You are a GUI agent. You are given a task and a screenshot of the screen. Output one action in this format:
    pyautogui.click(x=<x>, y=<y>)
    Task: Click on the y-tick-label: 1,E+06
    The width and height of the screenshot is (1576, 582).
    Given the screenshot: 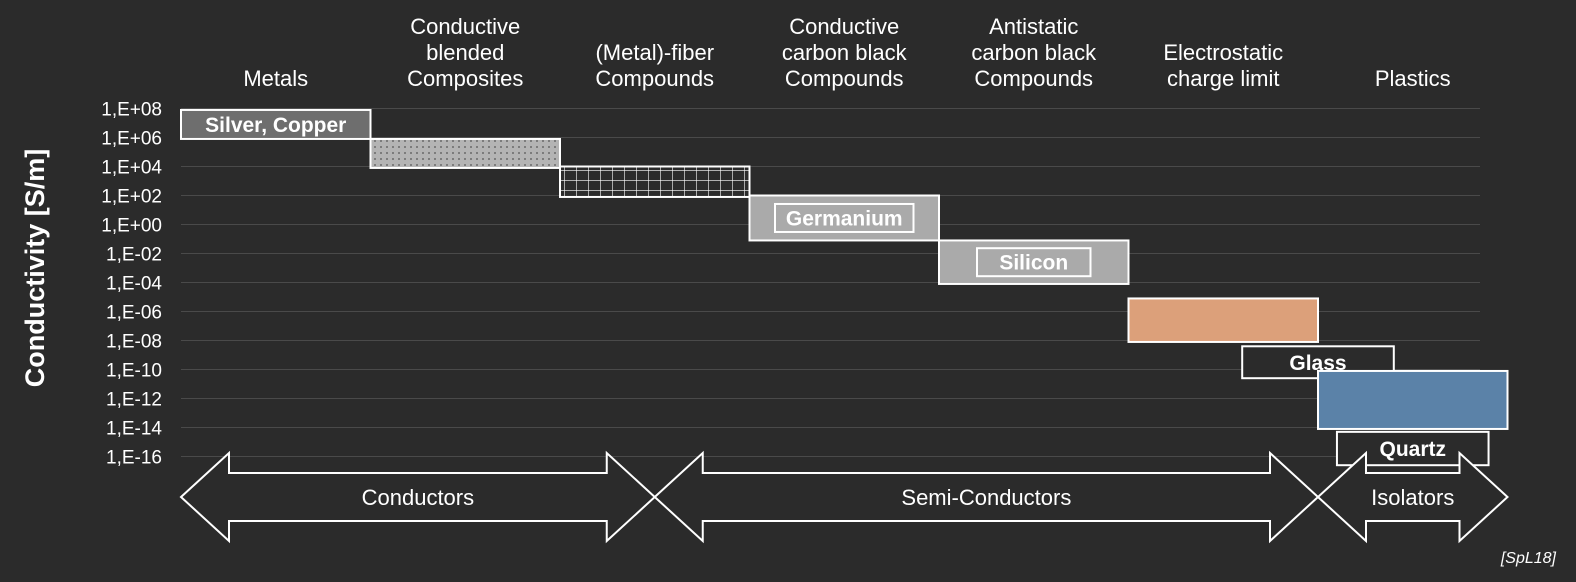 What is the action you would take?
    pyautogui.click(x=131, y=139)
    